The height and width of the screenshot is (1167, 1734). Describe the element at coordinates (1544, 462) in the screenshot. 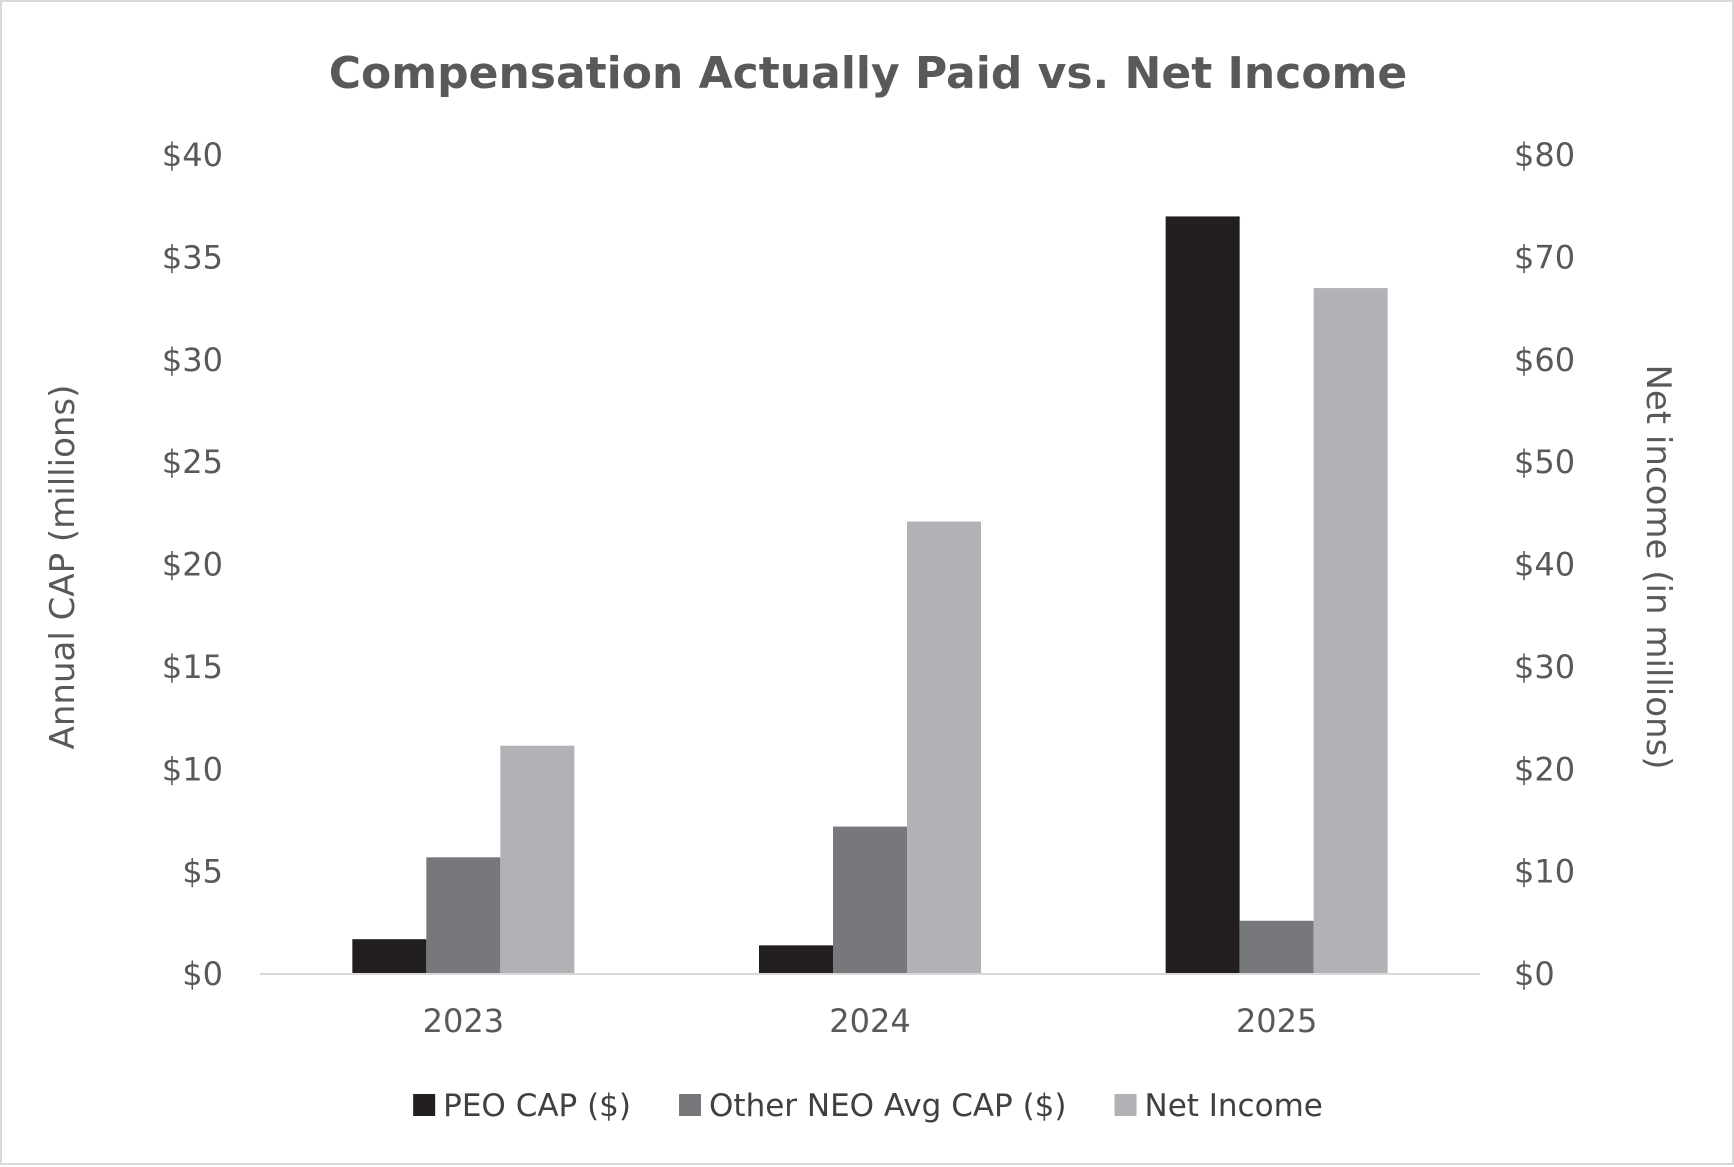

I see `right-tick-label: $50` at that location.